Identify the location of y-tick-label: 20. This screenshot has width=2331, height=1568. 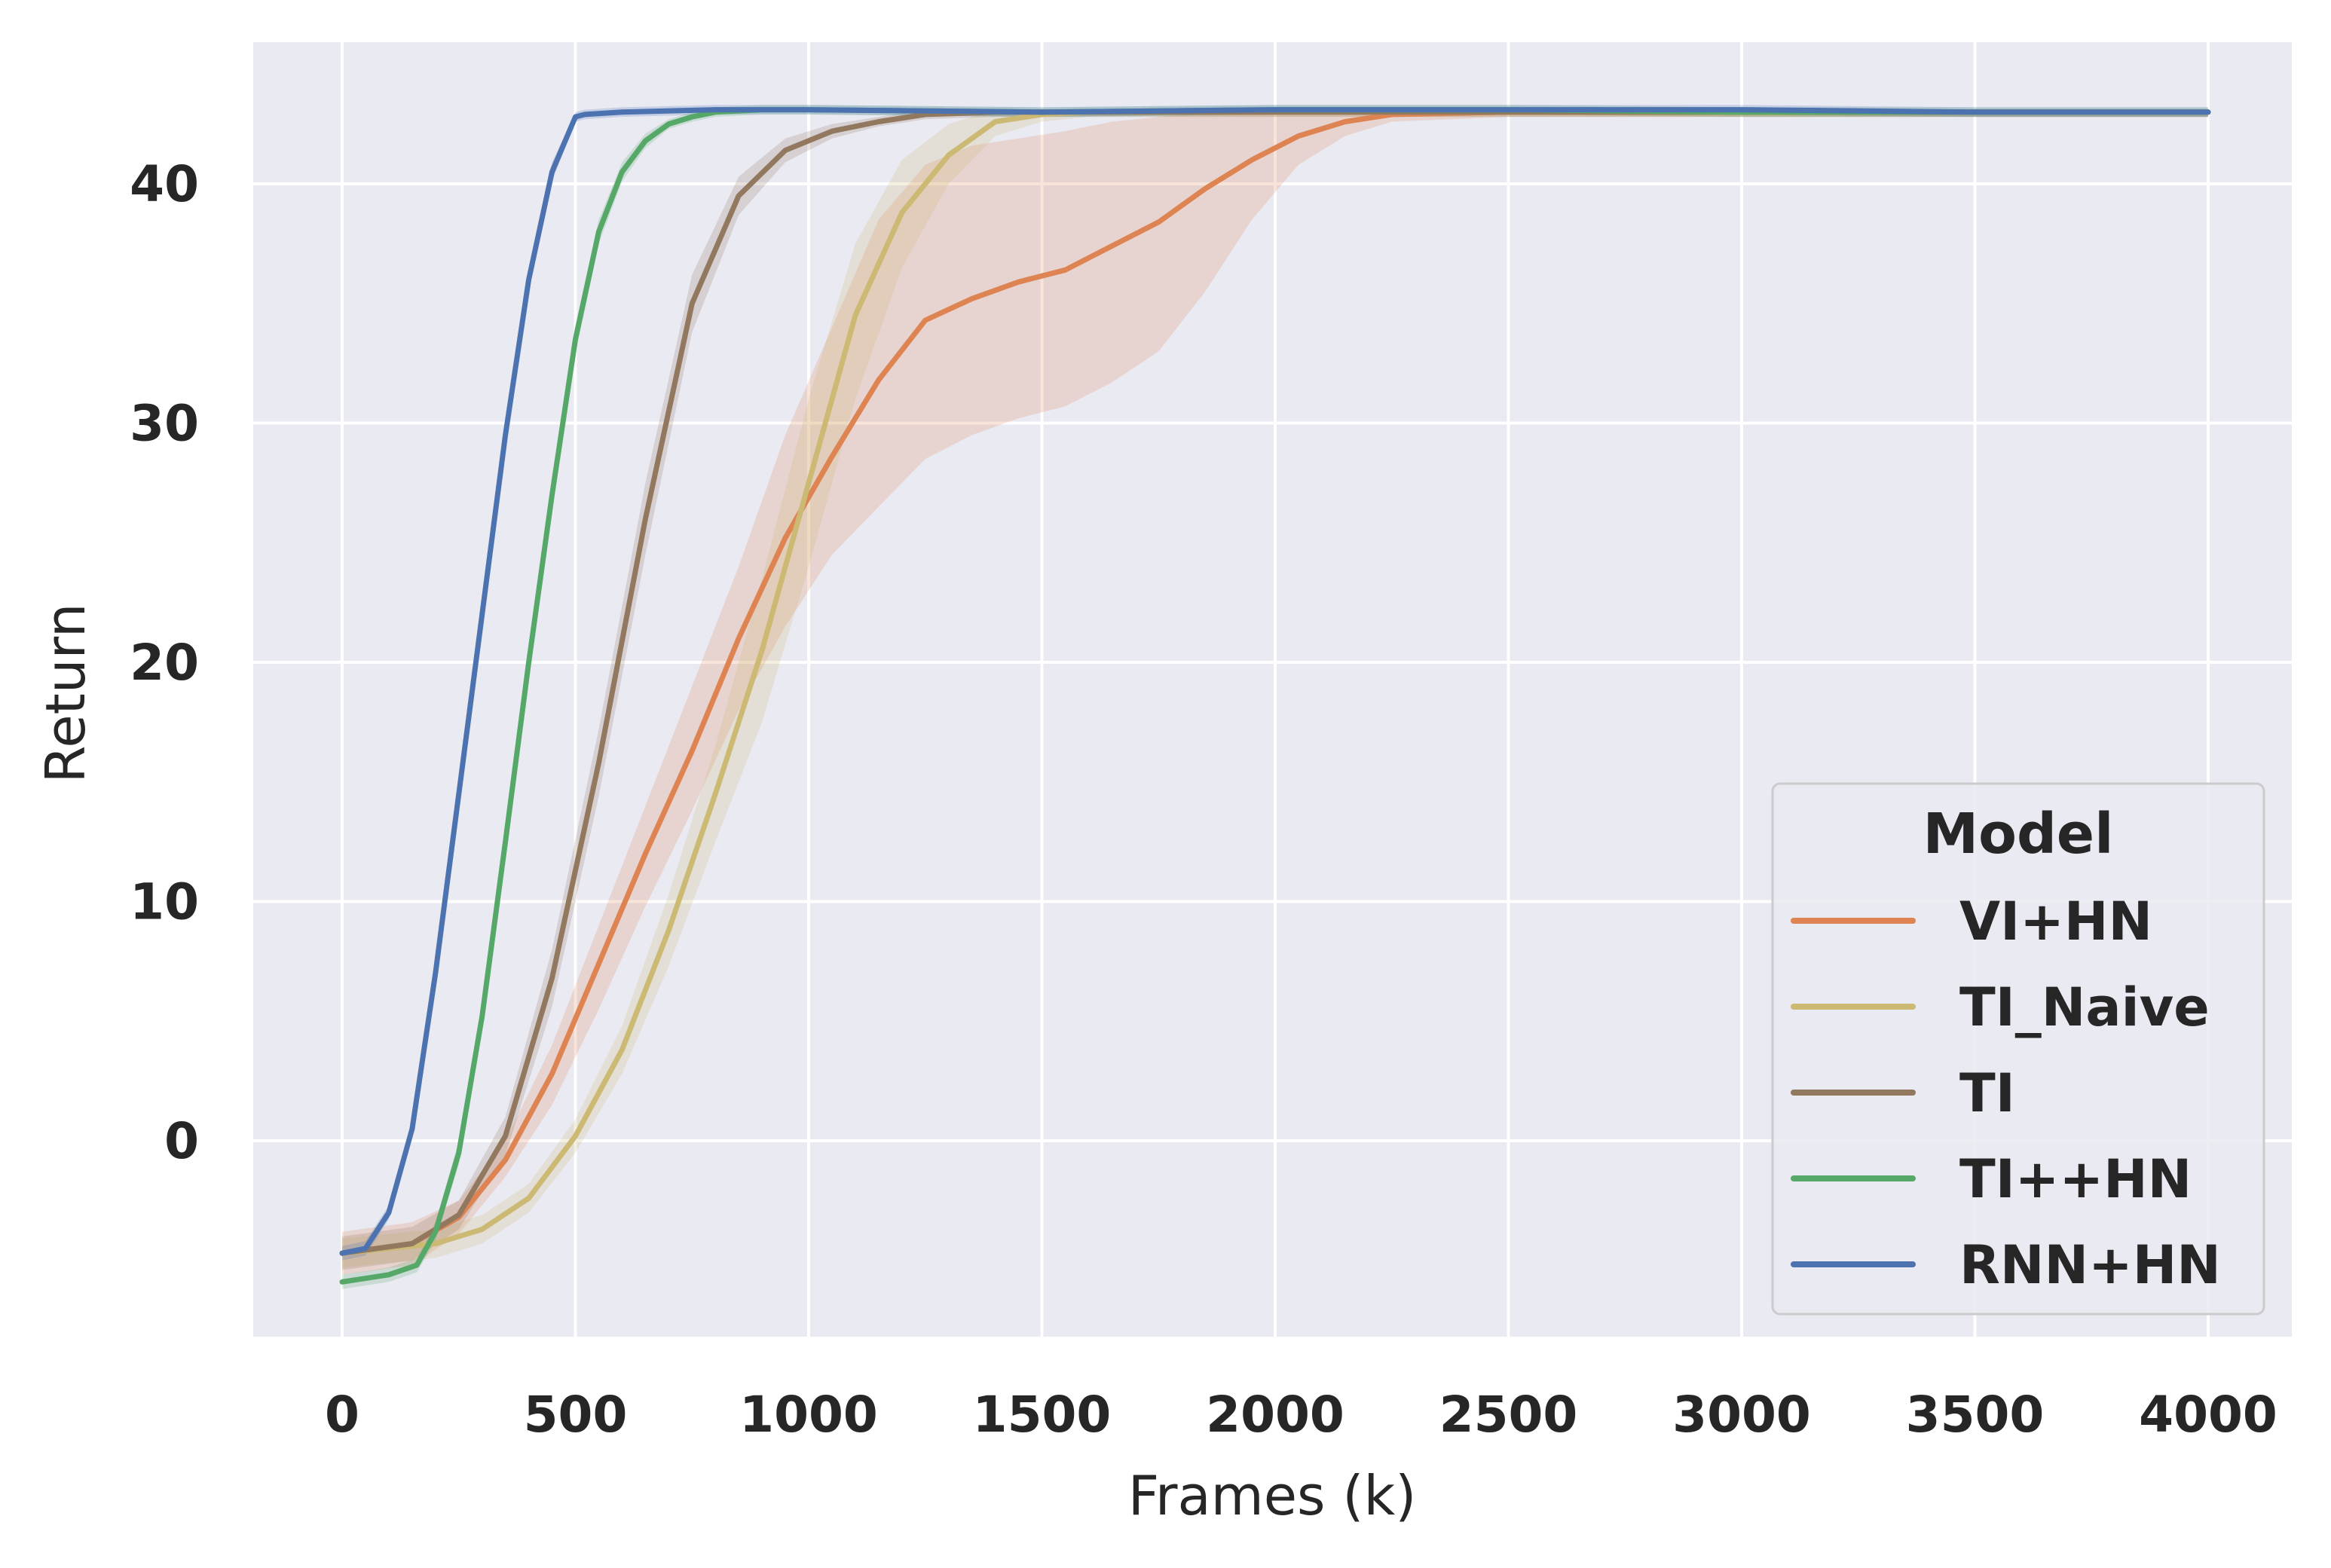
(164, 663).